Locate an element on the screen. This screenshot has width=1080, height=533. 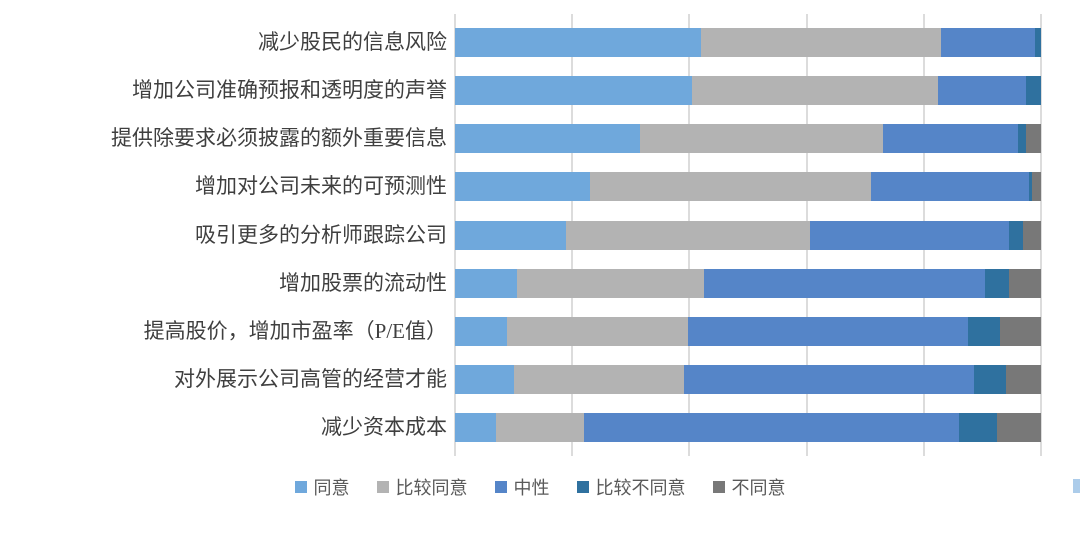
category-label: 增加股票的流动性 is located at coordinates (363, 282).